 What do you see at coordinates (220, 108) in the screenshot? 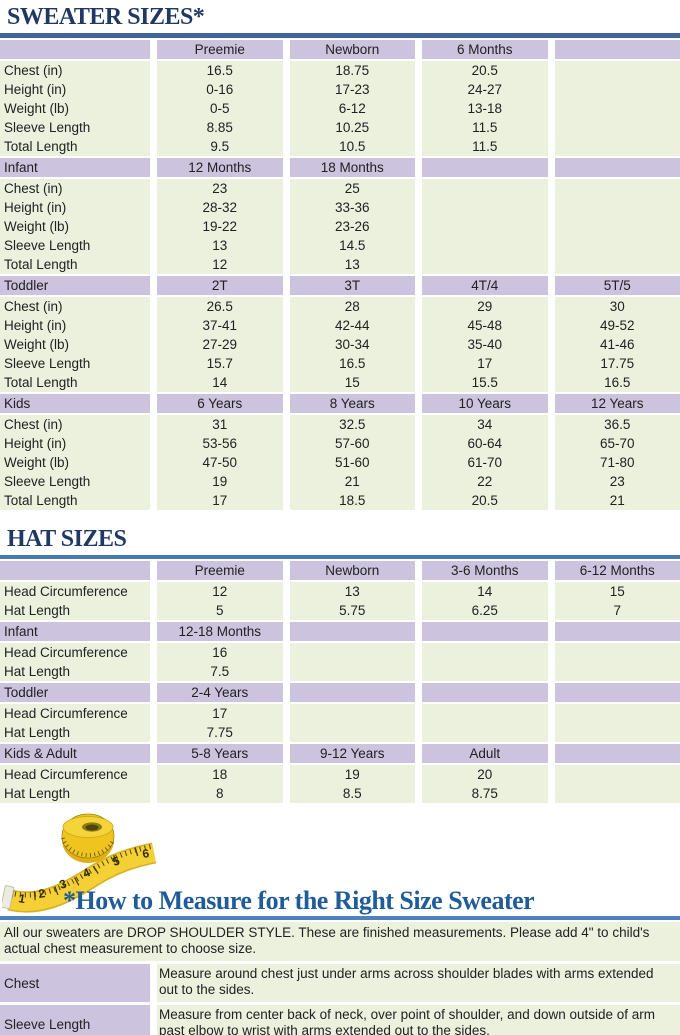
I see `cell-value: 0-5` at bounding box center [220, 108].